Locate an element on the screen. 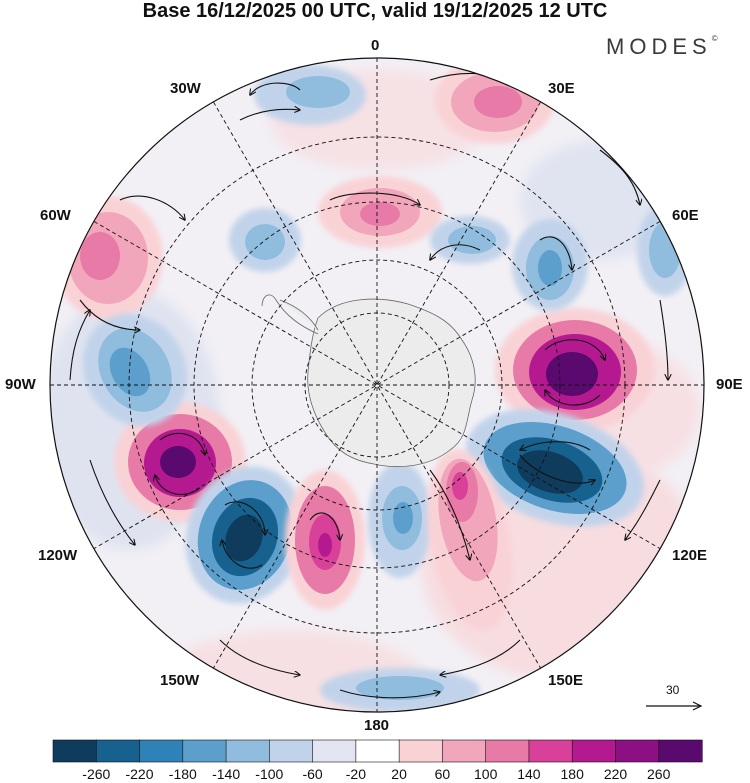 This screenshot has width=750, height=783. lon-label-60e: 60E is located at coordinates (685, 215).